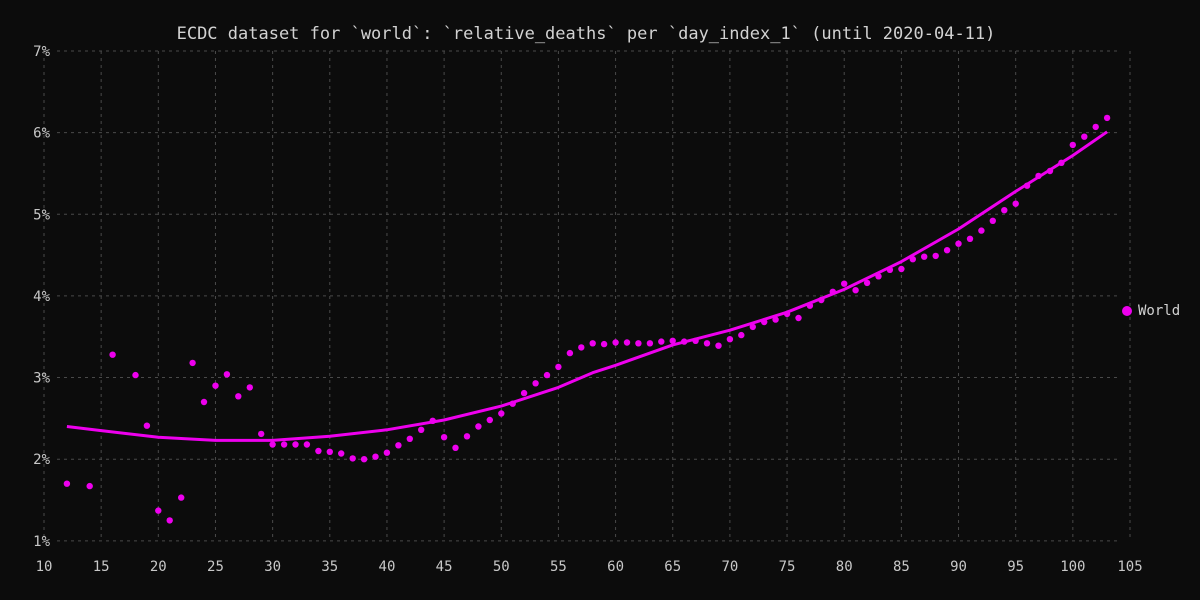 The width and height of the screenshot is (1200, 600). I want to click on legend-label-world: World, so click(1159, 311).